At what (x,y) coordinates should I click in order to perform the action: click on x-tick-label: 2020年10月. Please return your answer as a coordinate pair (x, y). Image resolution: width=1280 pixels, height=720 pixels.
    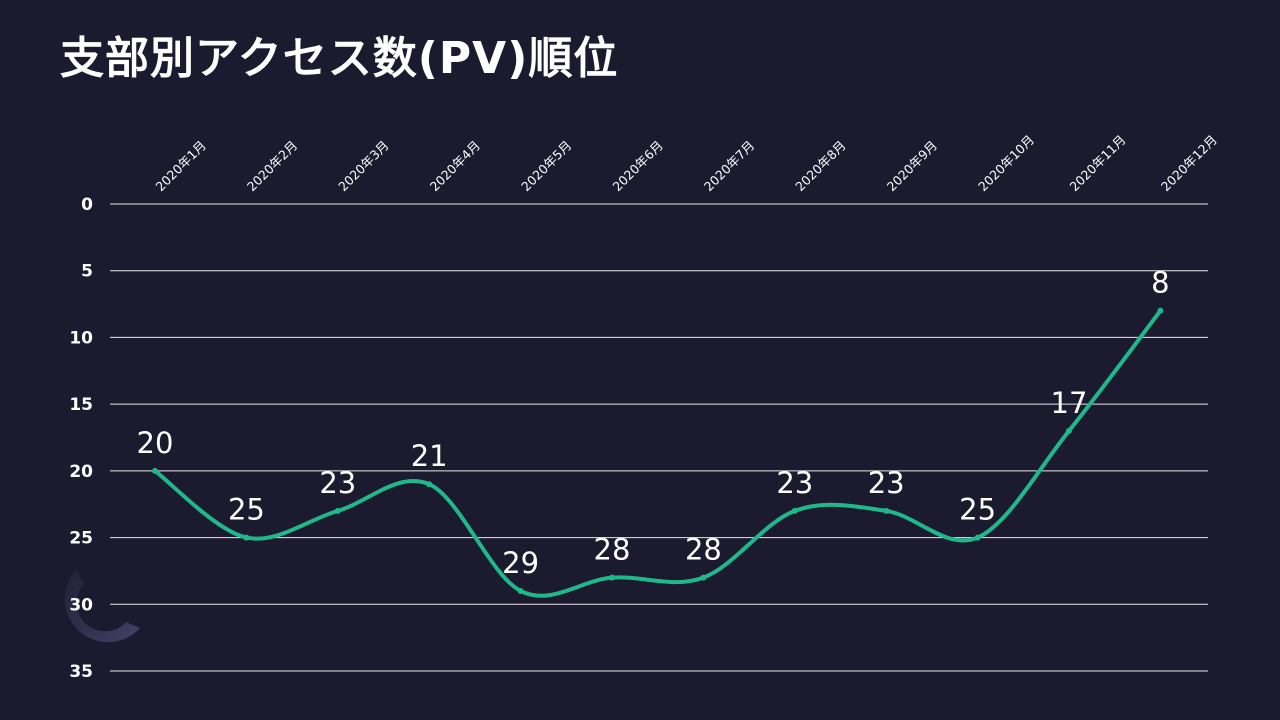
    Looking at the image, I should click on (1006, 163).